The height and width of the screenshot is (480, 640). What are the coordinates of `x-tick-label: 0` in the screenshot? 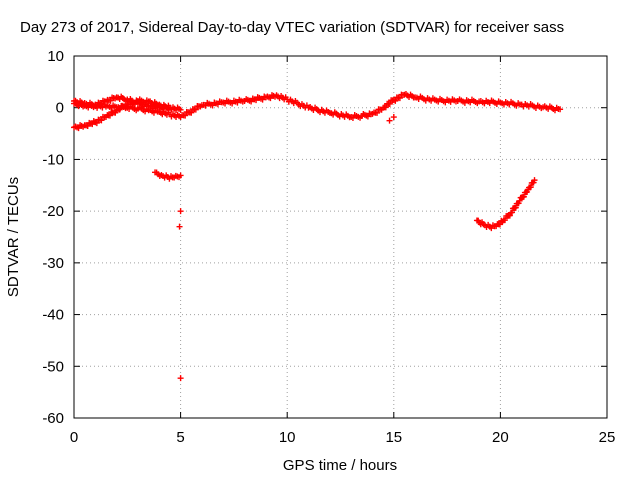 It's located at (74, 437).